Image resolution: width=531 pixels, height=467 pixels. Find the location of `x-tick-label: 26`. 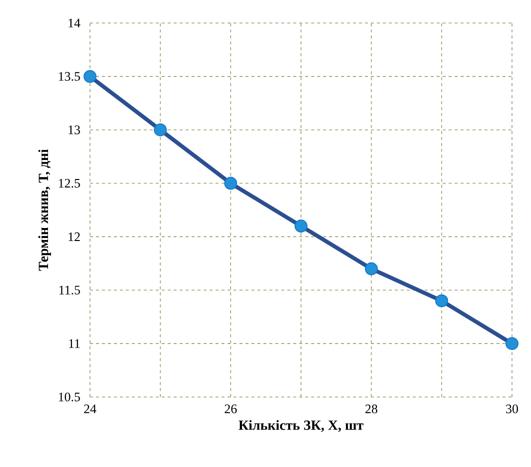

x-tick-label: 26 is located at coordinates (230, 409).